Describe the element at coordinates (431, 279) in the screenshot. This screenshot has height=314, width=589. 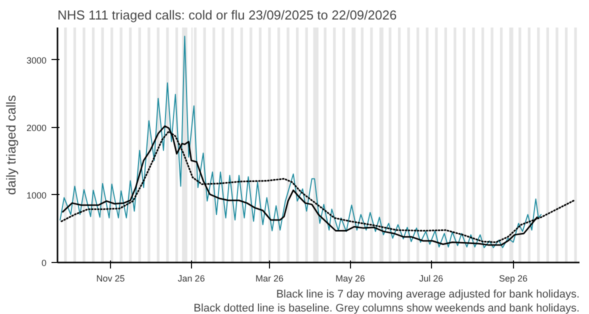
I see `x-tick-label: Jul 26` at that location.